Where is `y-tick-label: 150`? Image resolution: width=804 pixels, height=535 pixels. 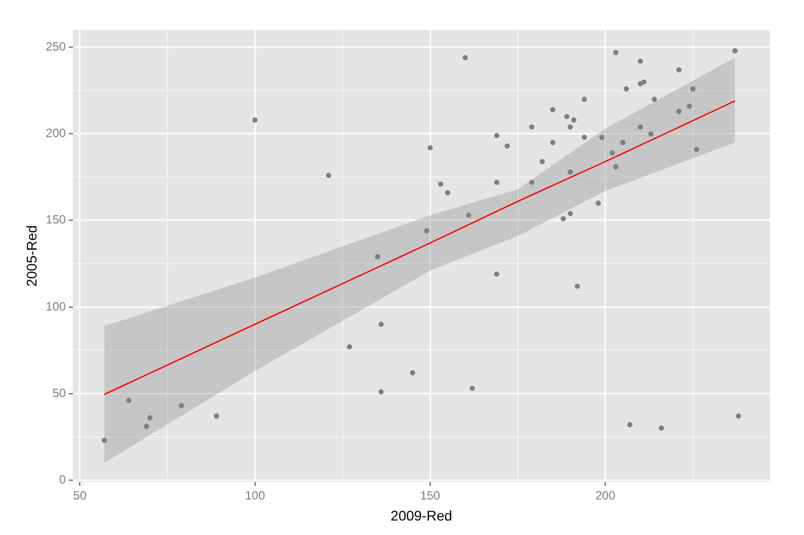 y-tick-label: 150 is located at coordinates (56, 219).